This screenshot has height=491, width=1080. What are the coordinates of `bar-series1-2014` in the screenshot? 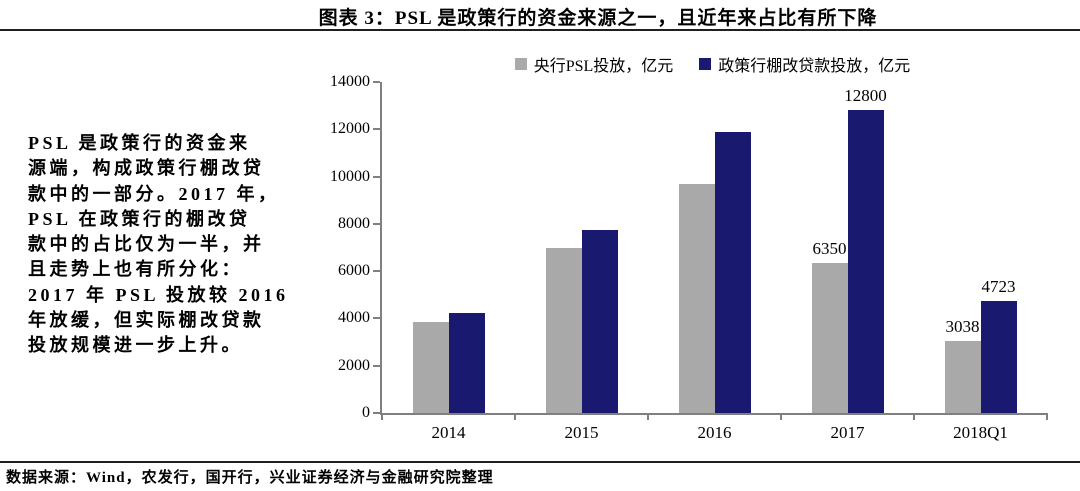 It's located at (430, 367).